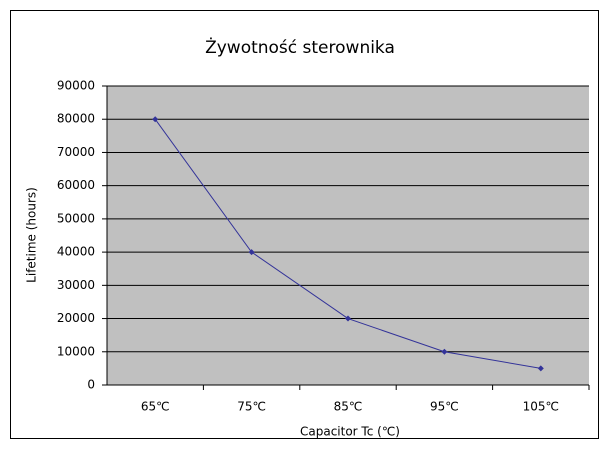 The height and width of the screenshot is (450, 609). I want to click on y-tick-label: 90000, so click(76, 86).